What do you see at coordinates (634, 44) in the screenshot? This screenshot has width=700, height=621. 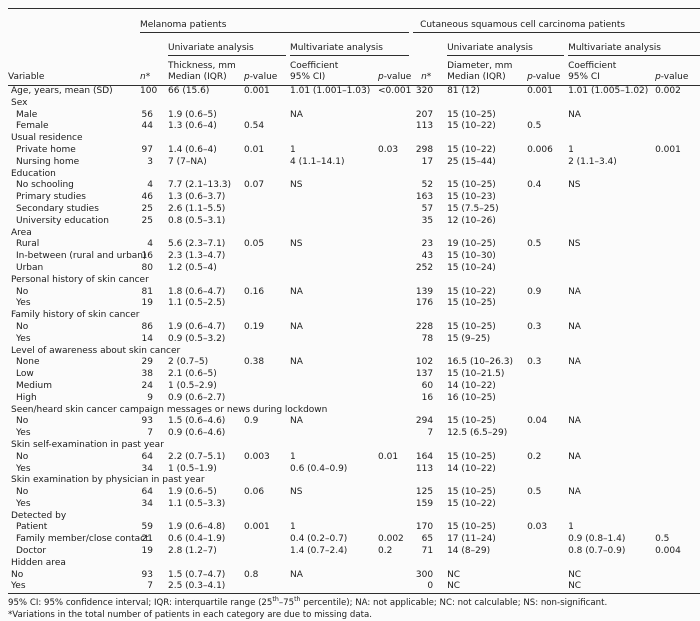 I see `cscc-multivariate-header: Multivariate analysis` at bounding box center [634, 44].